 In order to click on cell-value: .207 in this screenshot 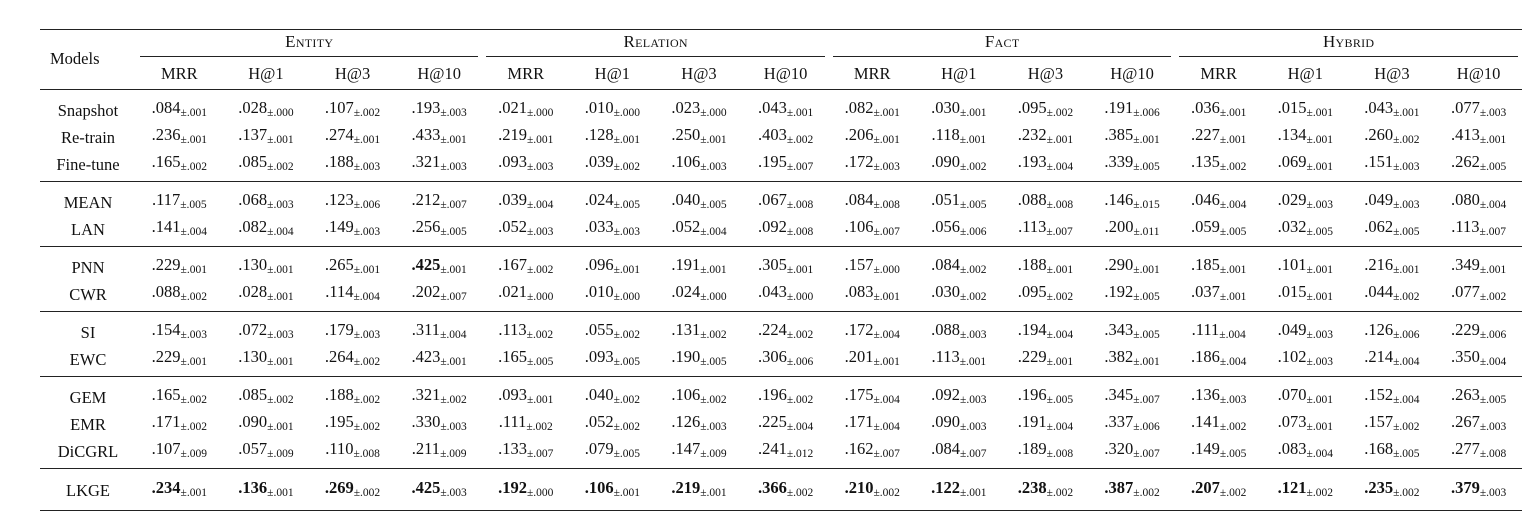, I will do `click(1205, 487)`.